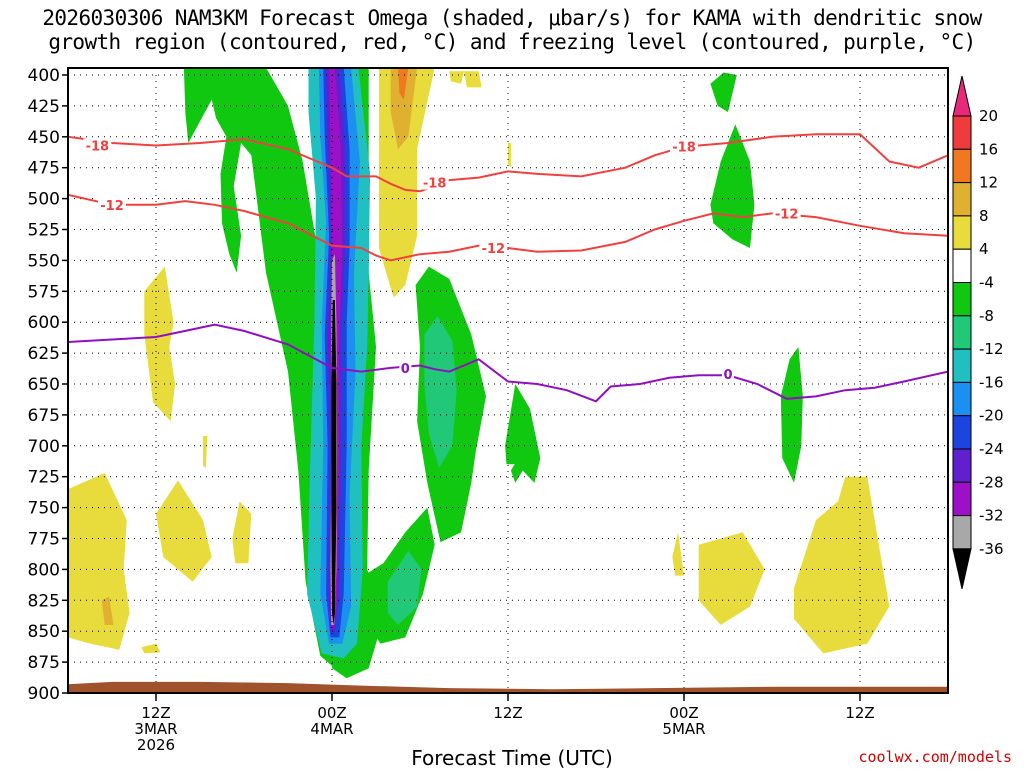 Image resolution: width=1024 pixels, height=770 pixels. I want to click on omega-negative-top-right, so click(723, 92).